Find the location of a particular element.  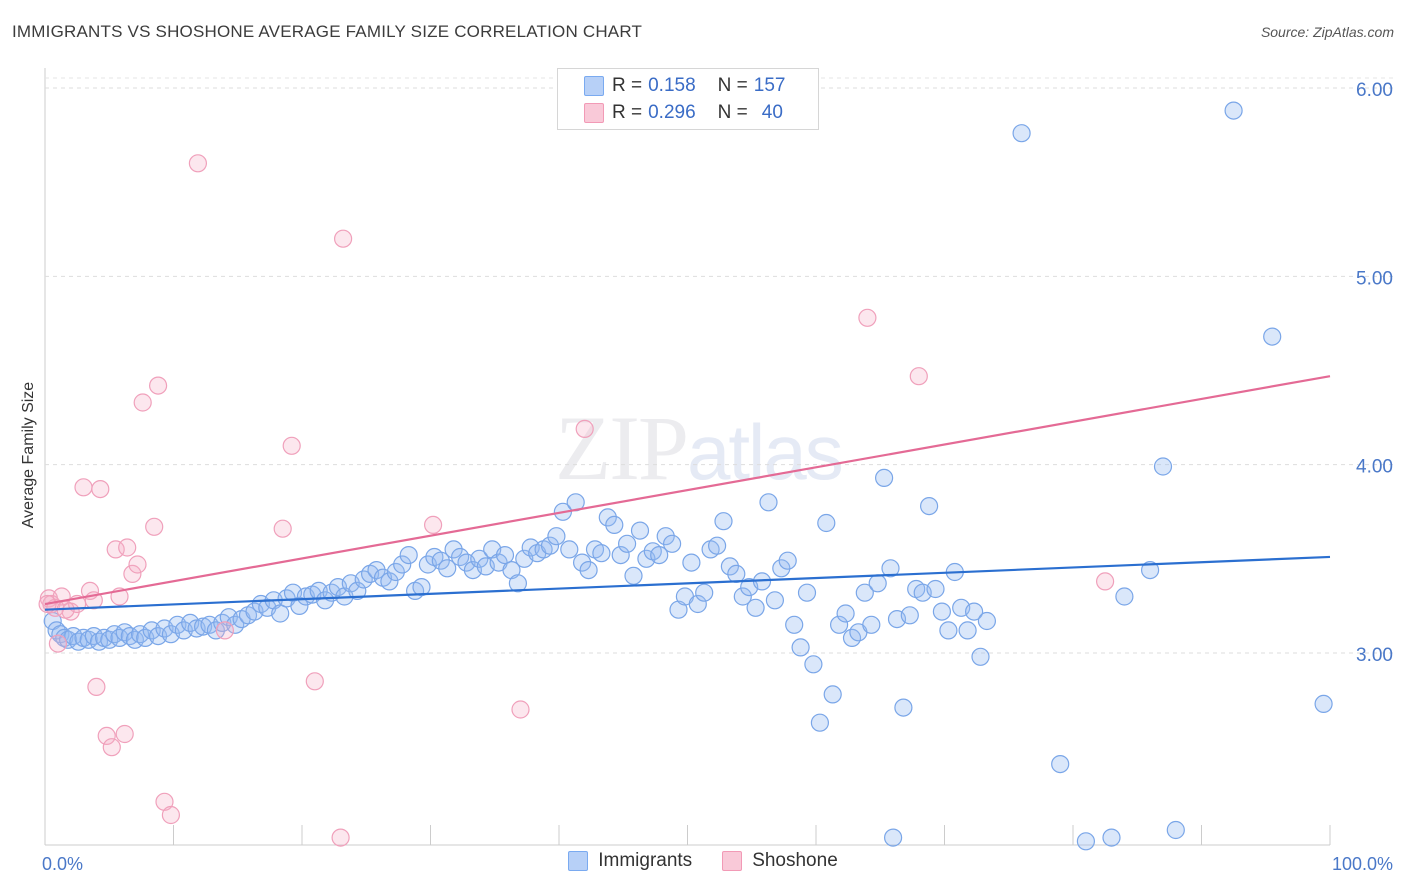

n-label: N = is located at coordinates (732, 85).